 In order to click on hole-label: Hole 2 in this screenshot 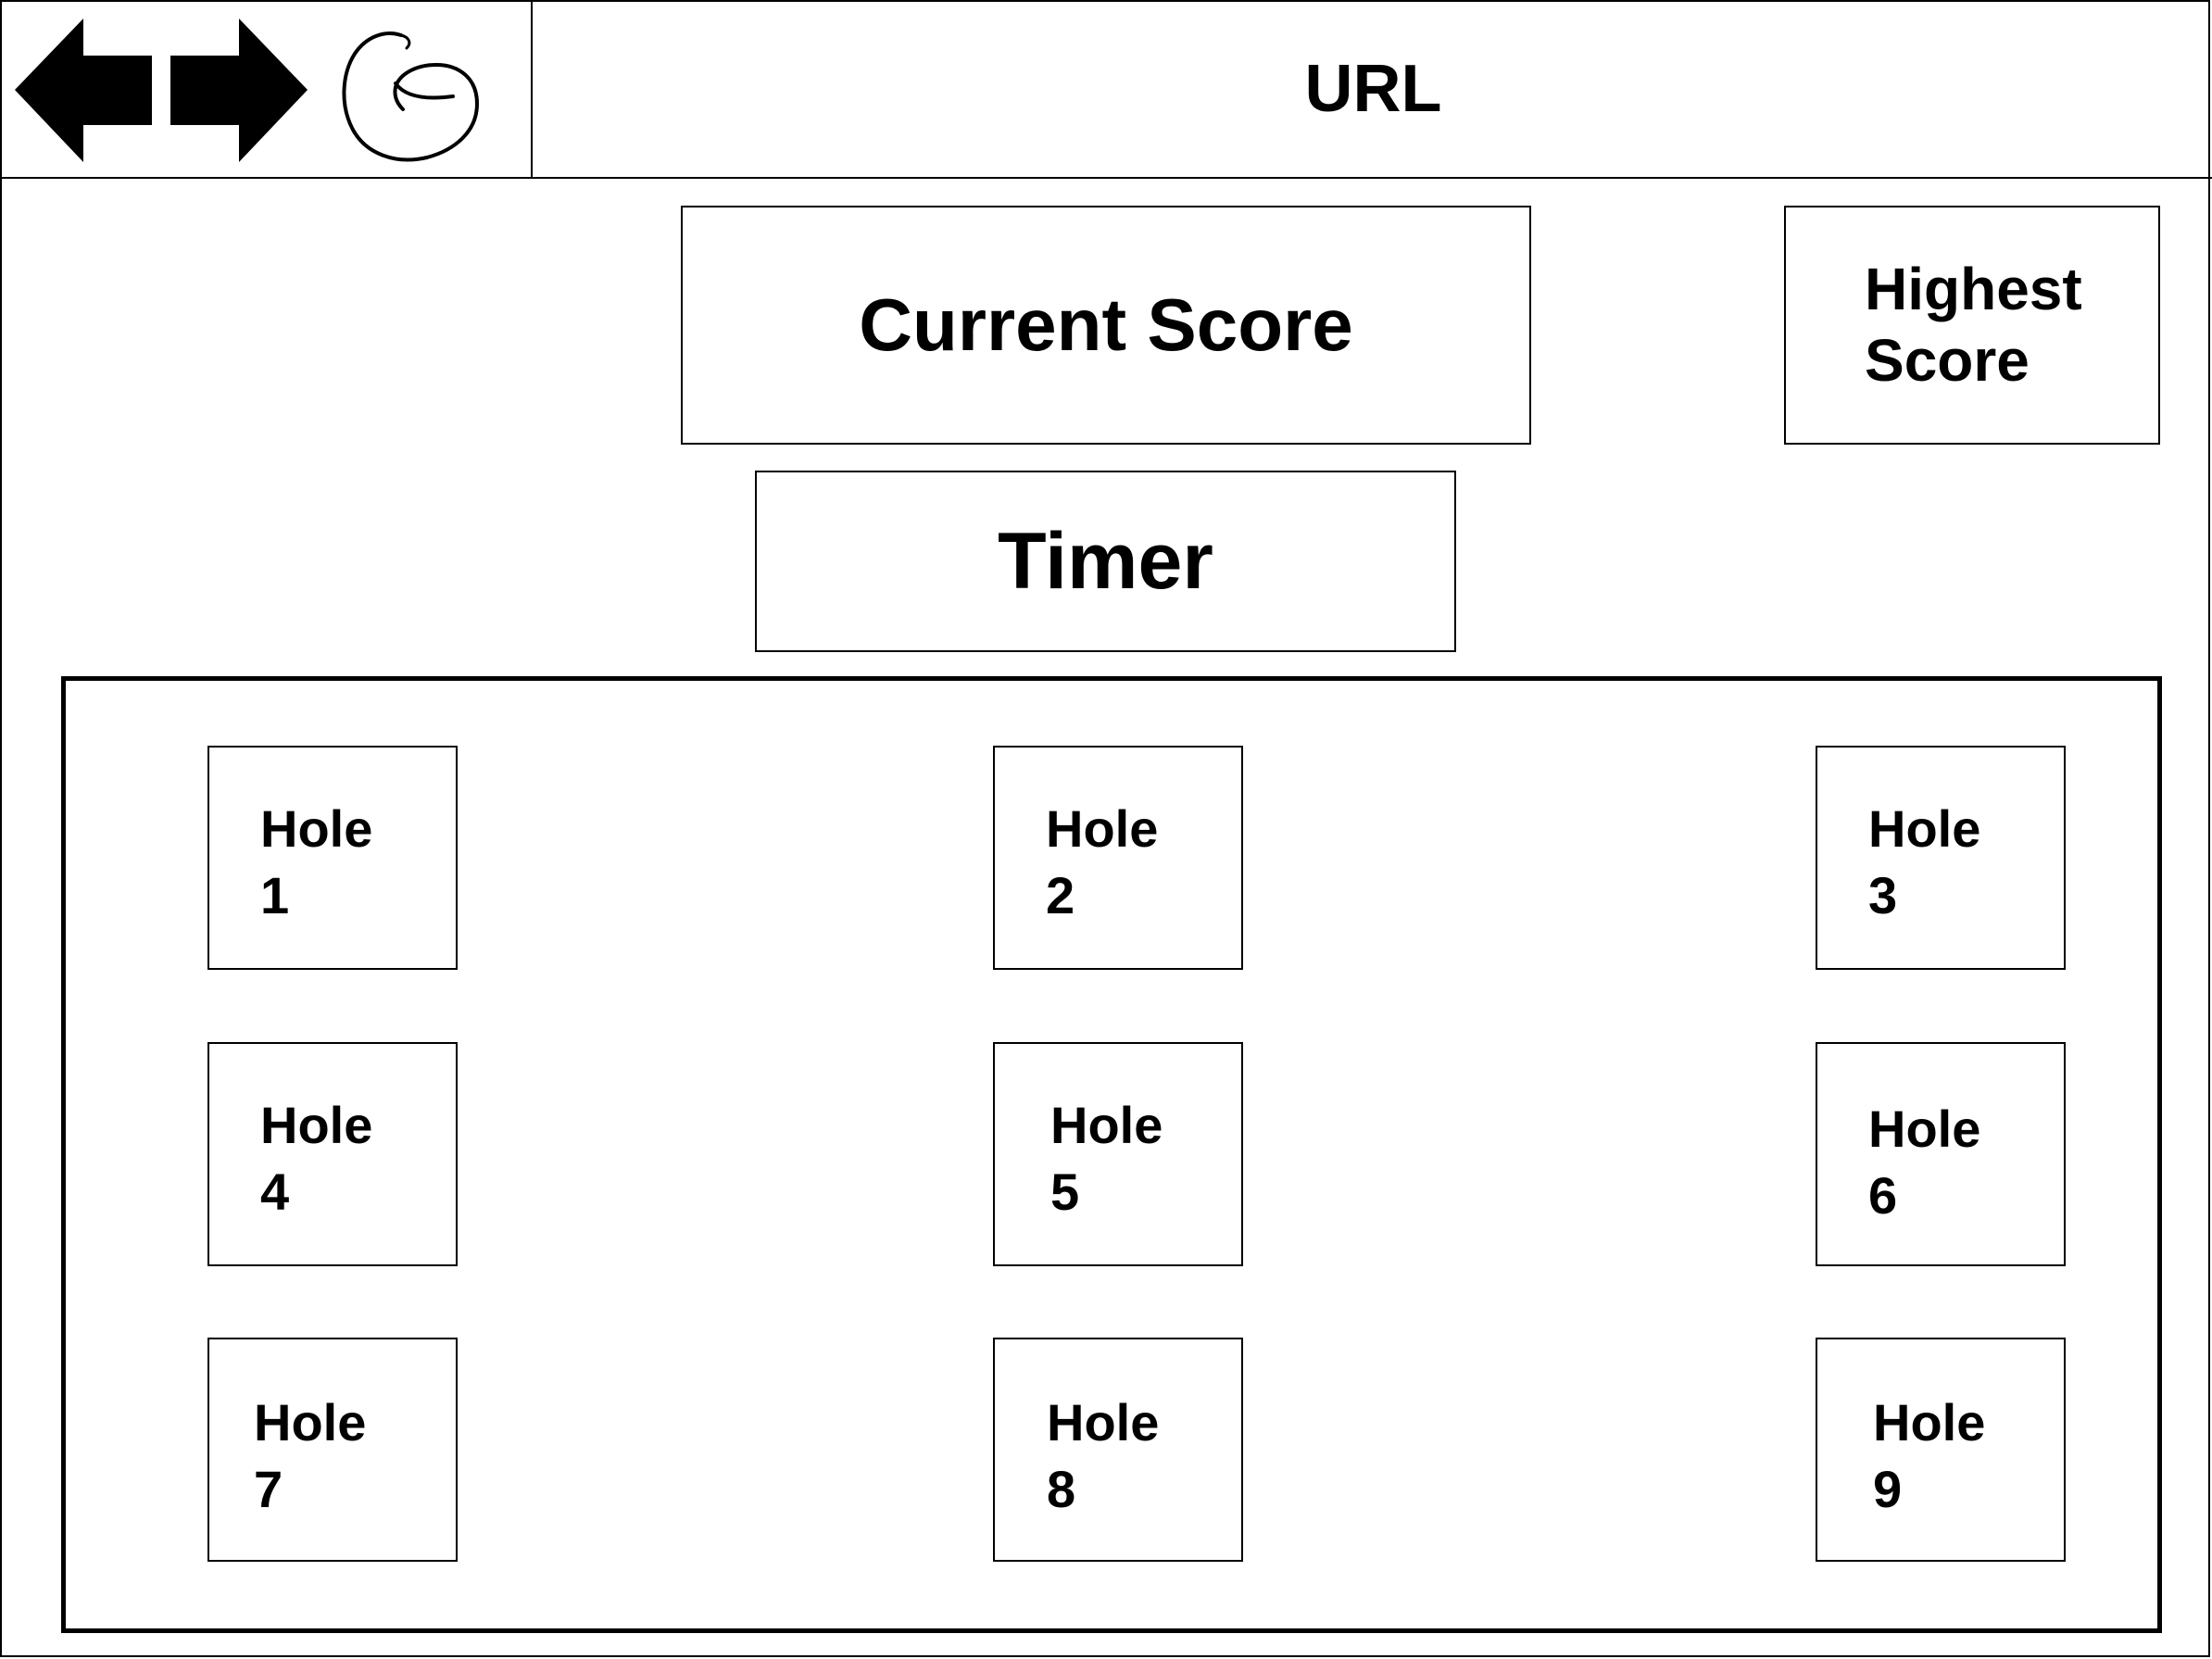, I will do `click(1129, 862)`.